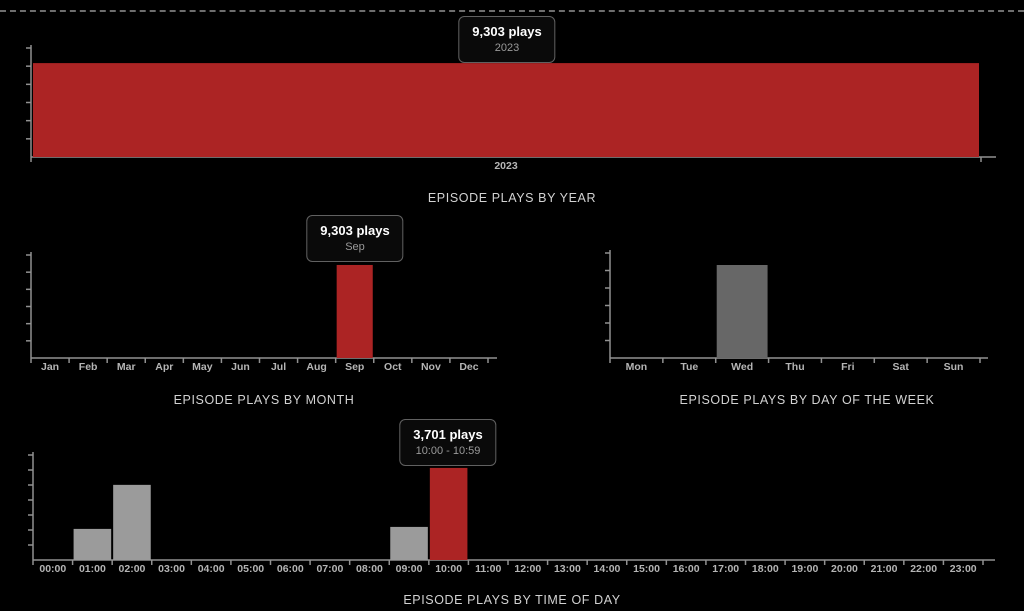 This screenshot has height=611, width=1024. I want to click on tooltip-category-label: 2023, so click(507, 48).